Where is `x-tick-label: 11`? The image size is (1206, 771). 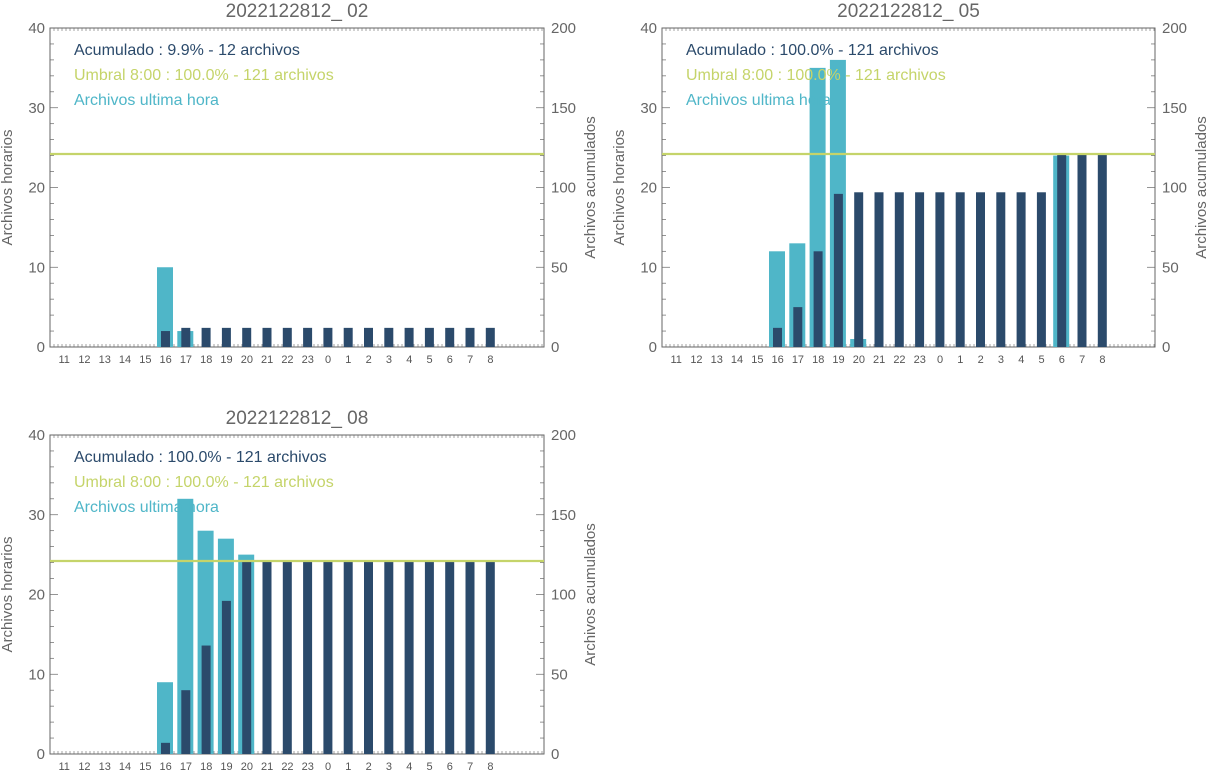 x-tick-label: 11 is located at coordinates (63, 360).